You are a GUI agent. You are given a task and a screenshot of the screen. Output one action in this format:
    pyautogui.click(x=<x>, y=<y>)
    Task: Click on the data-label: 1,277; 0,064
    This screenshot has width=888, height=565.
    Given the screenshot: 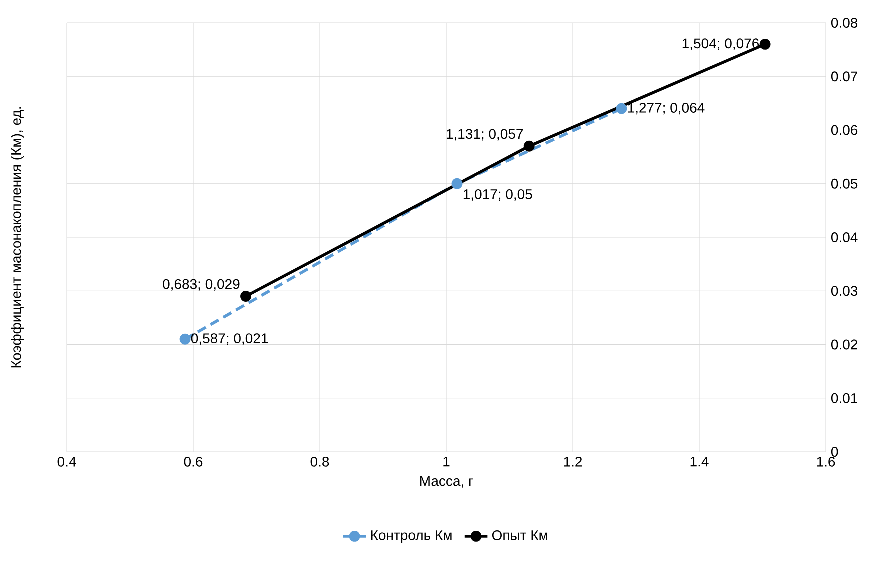 What is the action you would take?
    pyautogui.click(x=666, y=109)
    